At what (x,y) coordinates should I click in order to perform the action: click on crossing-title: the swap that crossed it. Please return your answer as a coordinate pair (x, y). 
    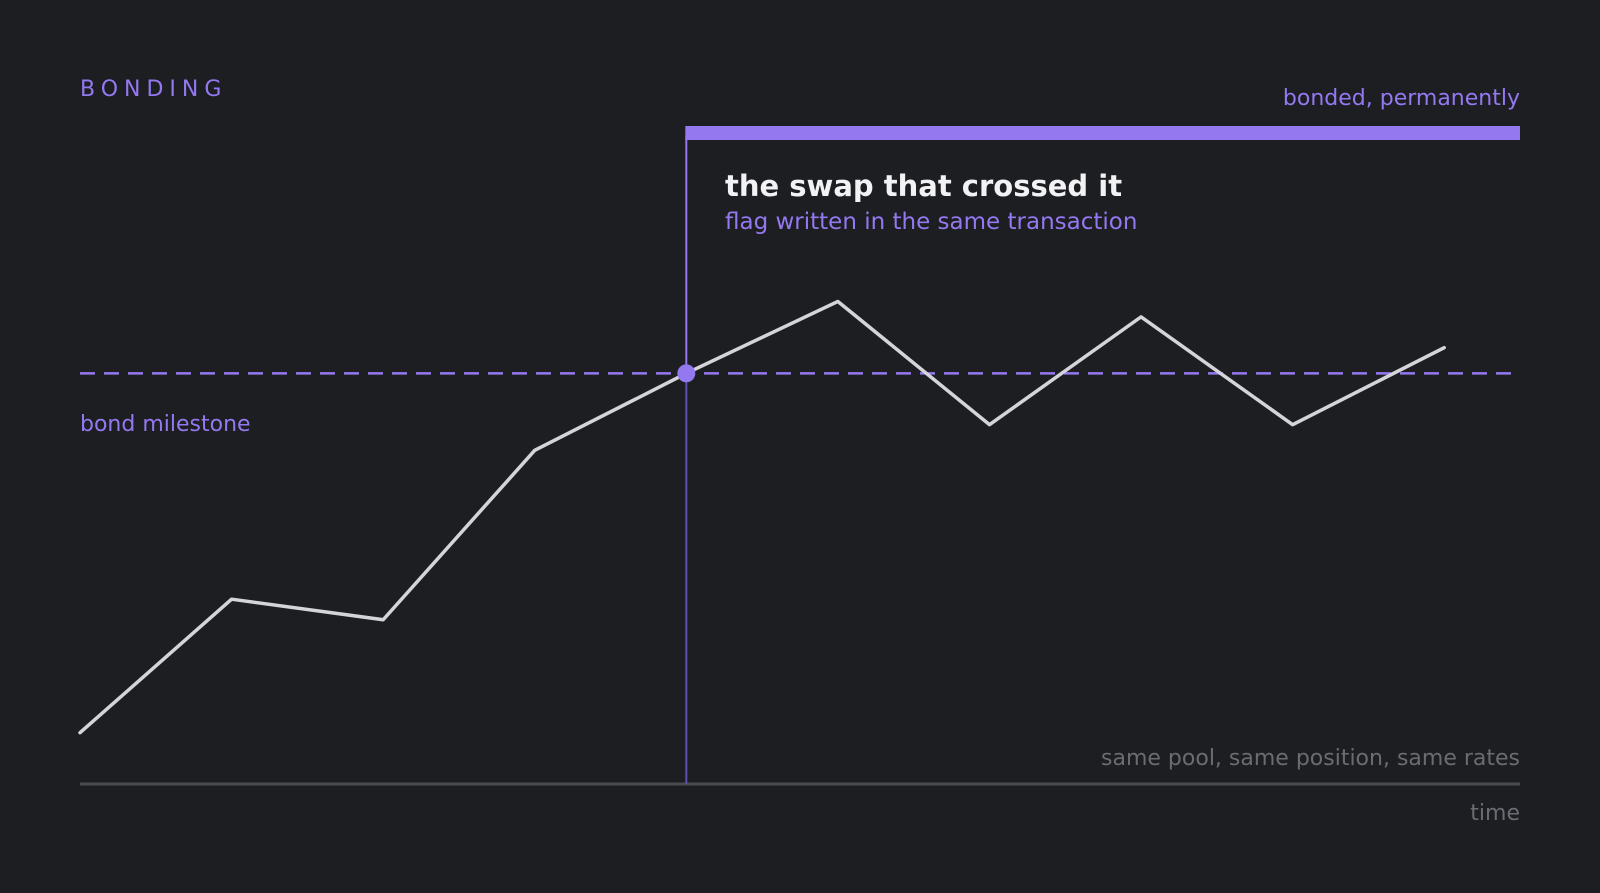
    Looking at the image, I should click on (923, 186).